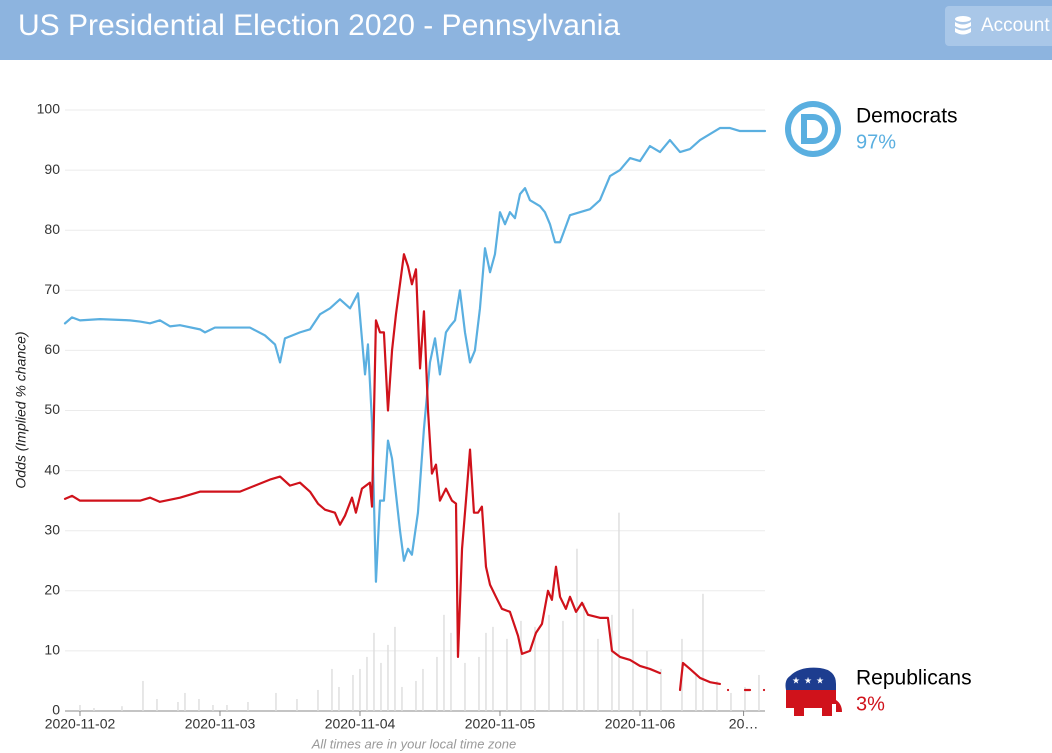  I want to click on y-tick-label: 60, so click(52, 349).